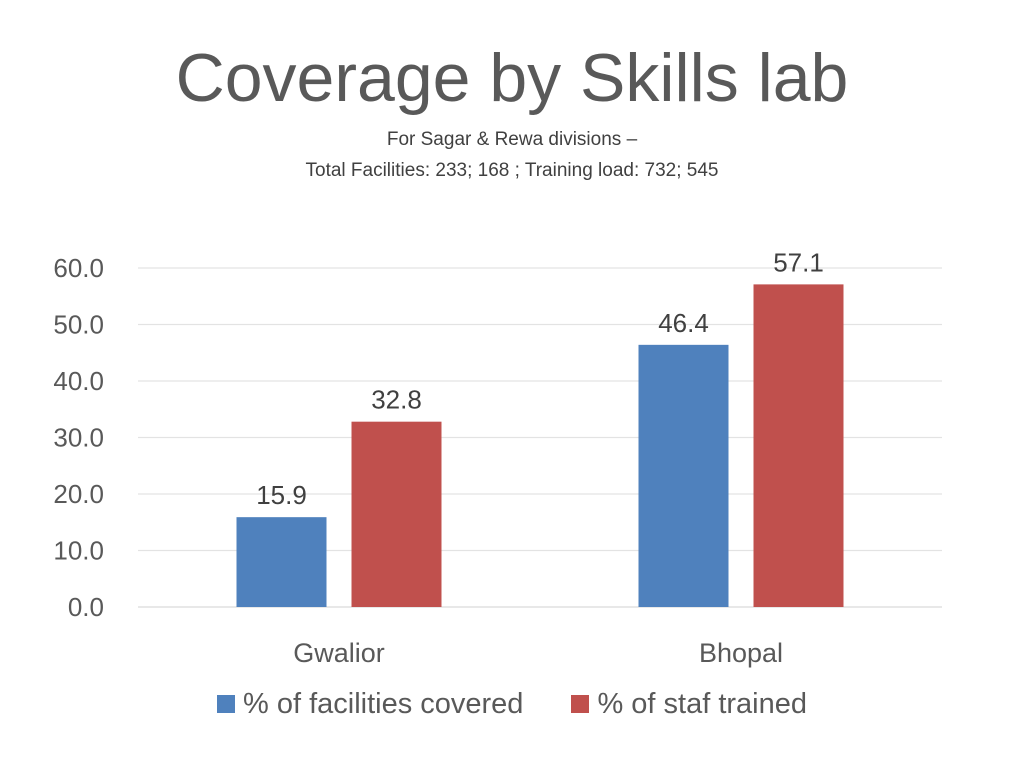  What do you see at coordinates (512, 78) in the screenshot?
I see `chart-title: Coverage by Skills lab` at bounding box center [512, 78].